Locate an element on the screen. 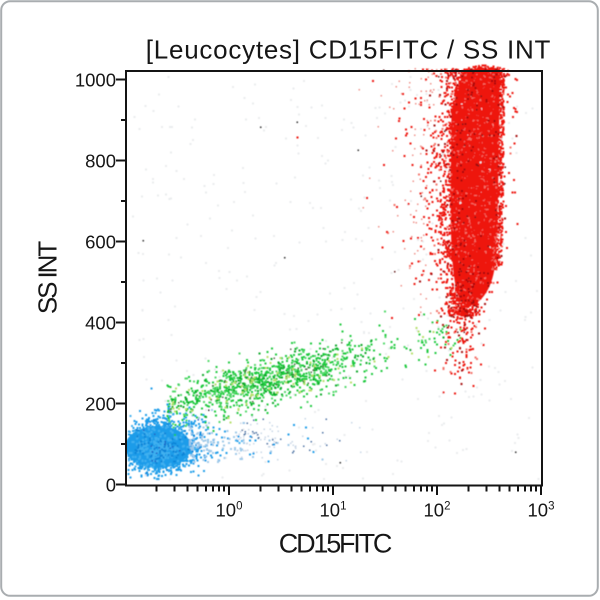  svg-text: 200 is located at coordinates (100, 404).